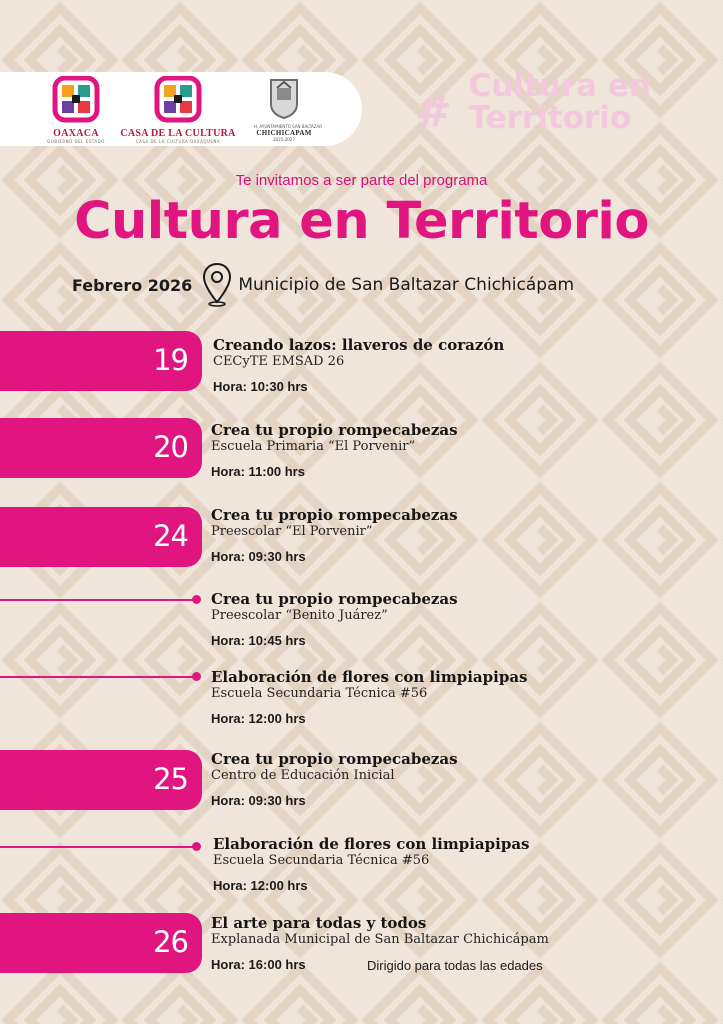 The width and height of the screenshot is (723, 1024). What do you see at coordinates (258, 471) in the screenshot?
I see `event-time: Hora: 11:00 hrs` at bounding box center [258, 471].